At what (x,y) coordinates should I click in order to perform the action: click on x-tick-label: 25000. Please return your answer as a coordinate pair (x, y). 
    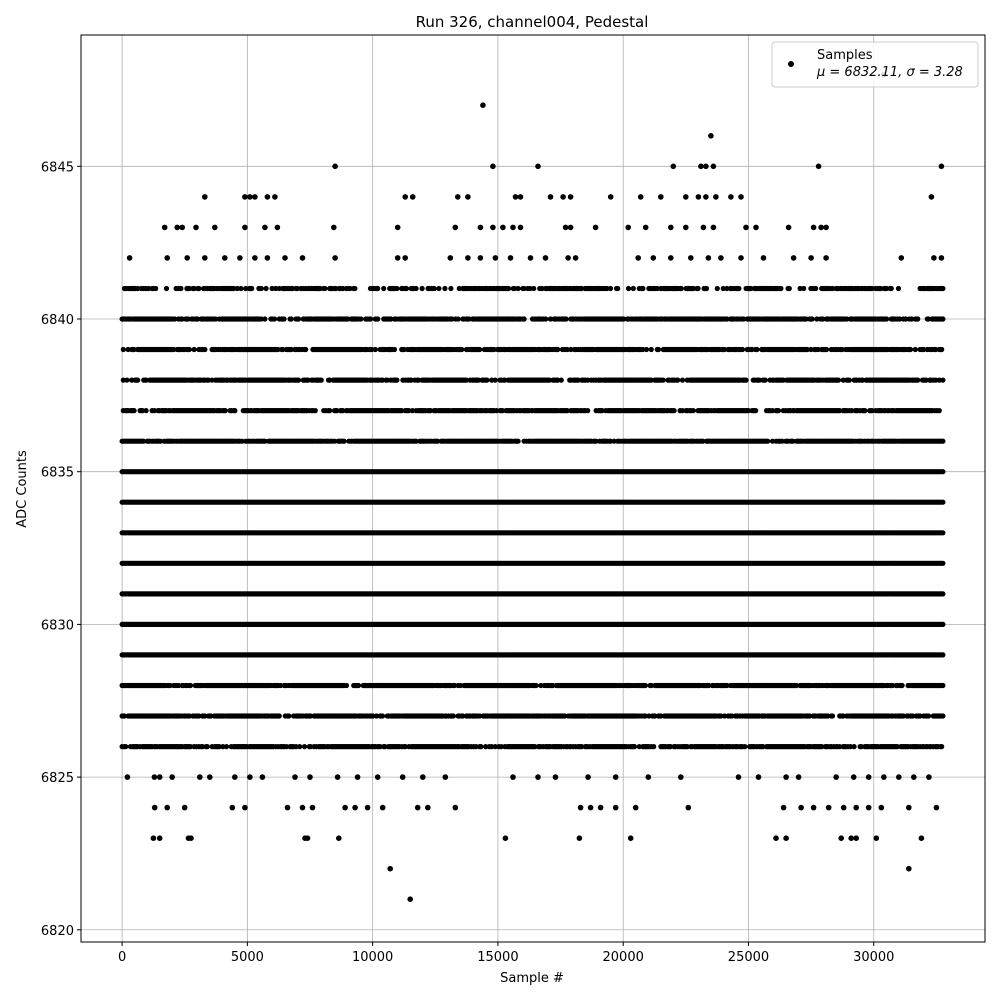
    Looking at the image, I should click on (748, 957).